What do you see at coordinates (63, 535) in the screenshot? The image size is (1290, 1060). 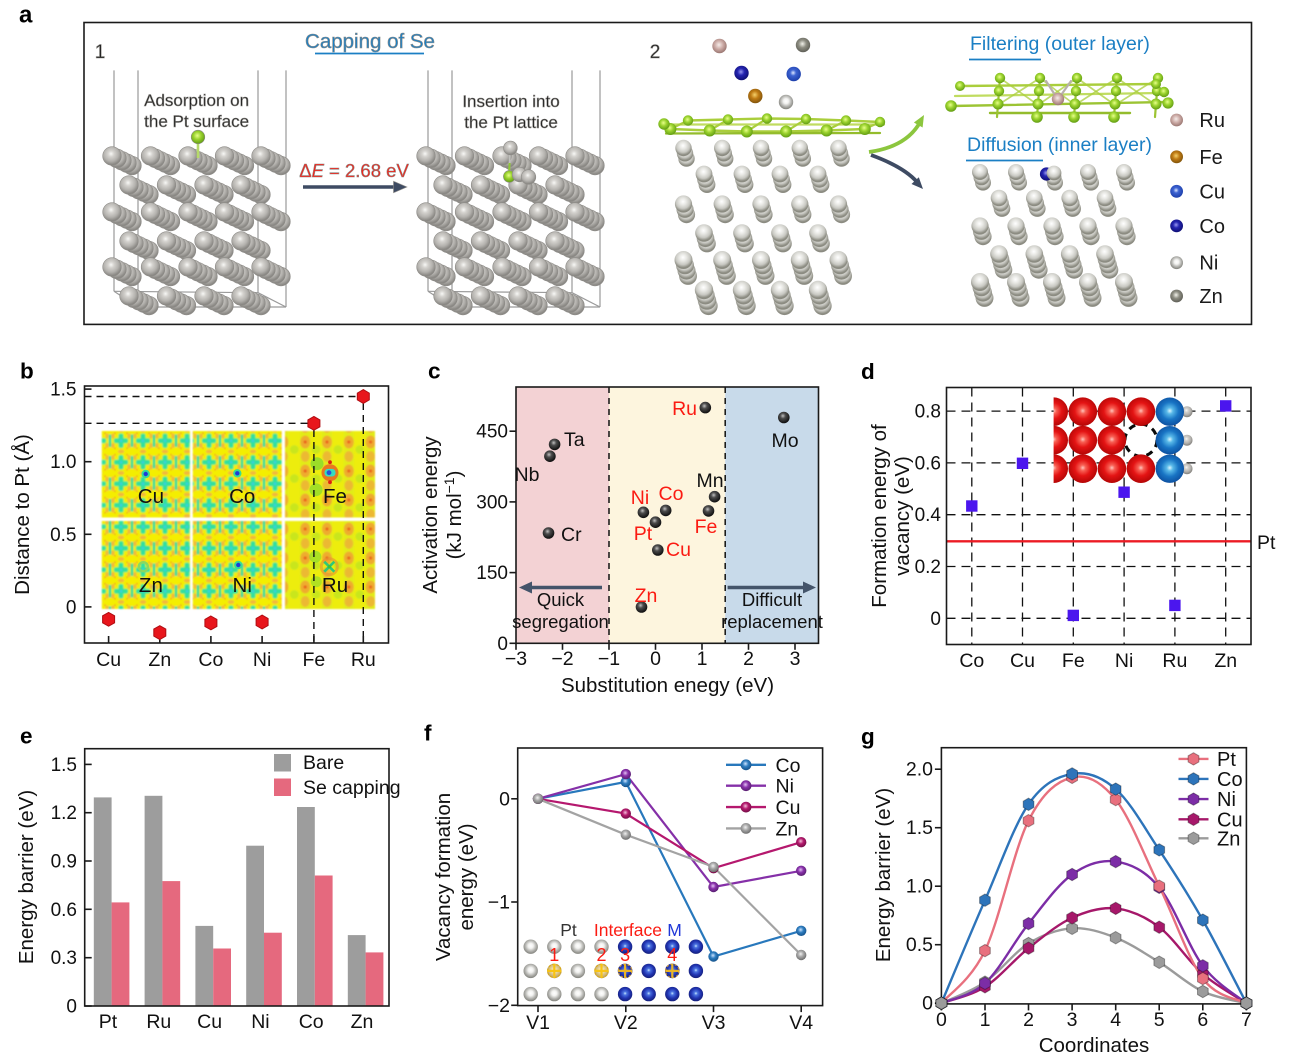 I see `svg-text: 0.5` at bounding box center [63, 535].